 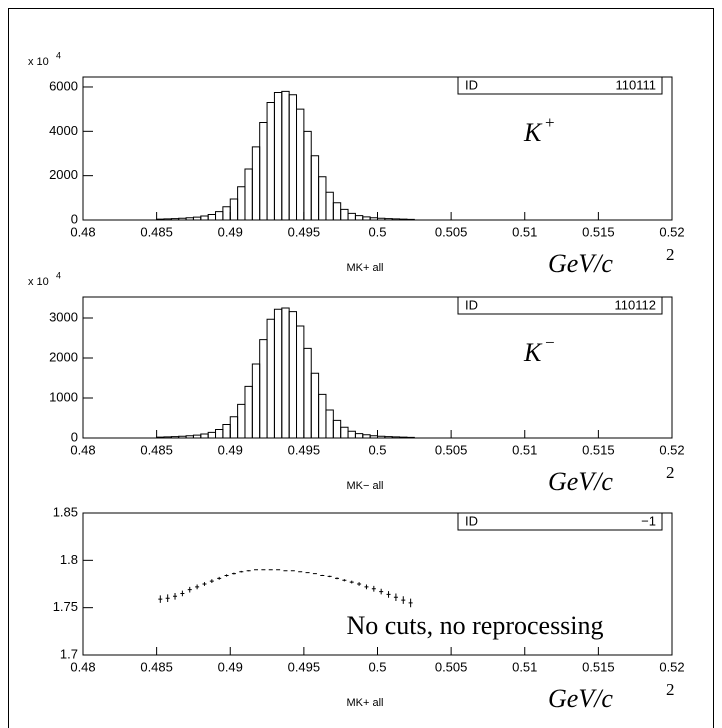 I want to click on id-value: 110111, so click(x=636, y=84).